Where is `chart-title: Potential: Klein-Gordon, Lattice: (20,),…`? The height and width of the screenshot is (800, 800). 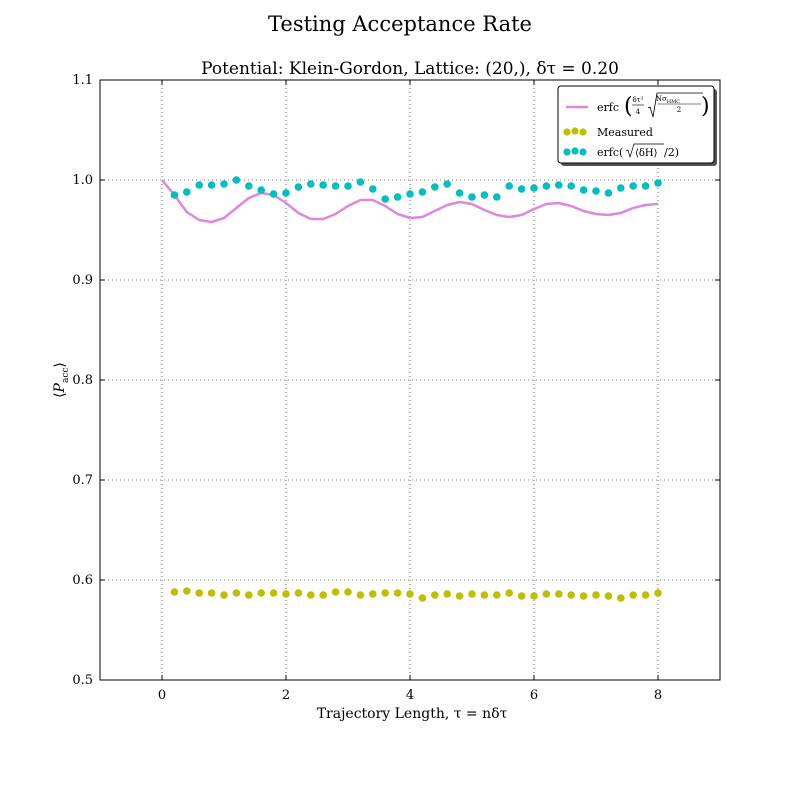 chart-title: Potential: Klein-Gordon, Lattice: (20,),… is located at coordinates (410, 69).